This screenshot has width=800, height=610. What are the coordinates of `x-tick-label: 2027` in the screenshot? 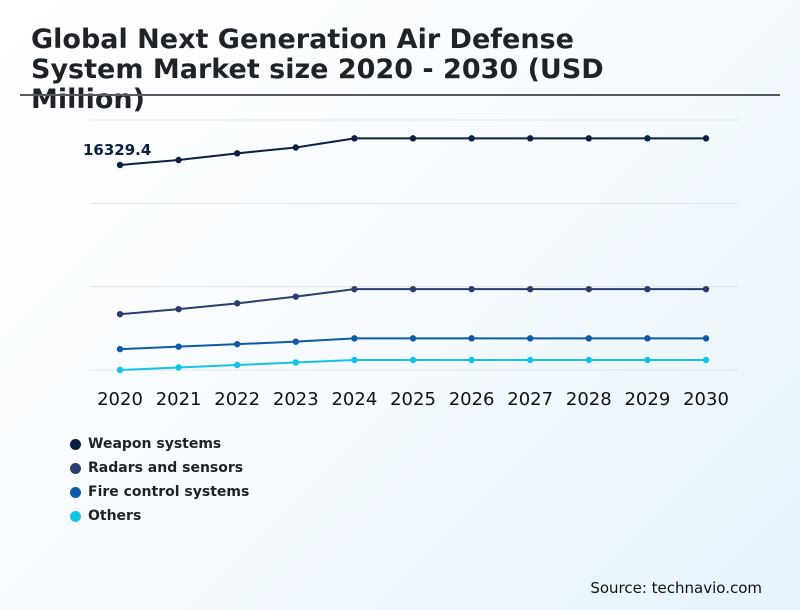 It's located at (530, 399).